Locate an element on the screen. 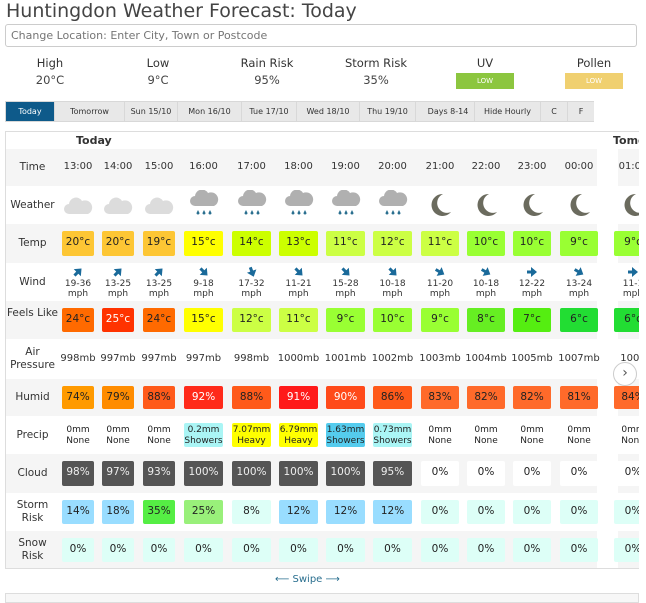  feels-like-cell: 15°c is located at coordinates (203, 320).